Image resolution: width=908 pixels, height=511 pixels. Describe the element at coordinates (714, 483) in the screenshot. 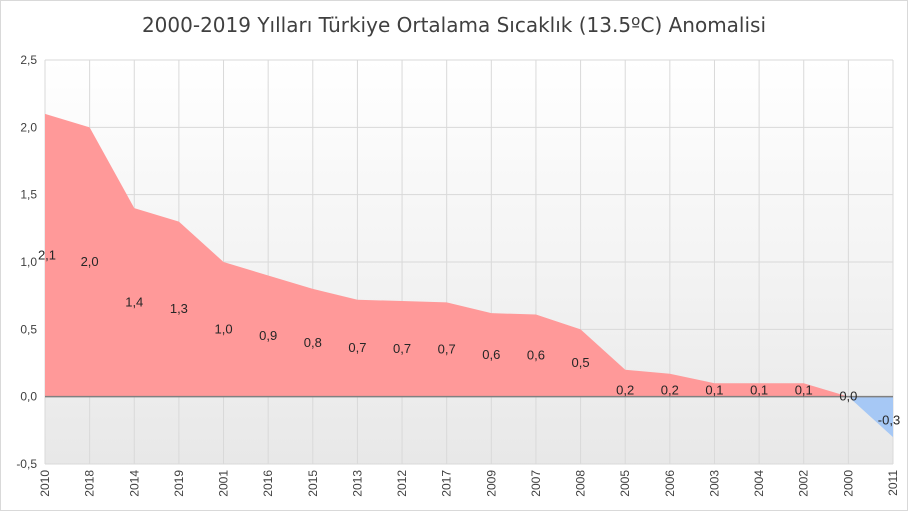

I see `x-tick-label: 2003` at that location.